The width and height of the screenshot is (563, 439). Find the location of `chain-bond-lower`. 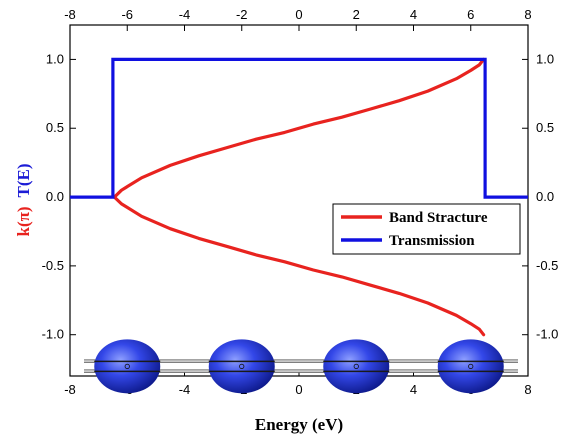

chain-bond-lower is located at coordinates (301, 371).